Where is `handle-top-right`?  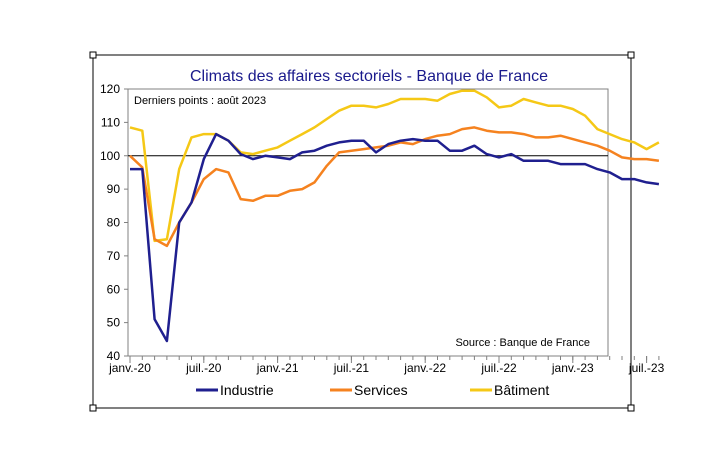
handle-top-right is located at coordinates (631, 55).